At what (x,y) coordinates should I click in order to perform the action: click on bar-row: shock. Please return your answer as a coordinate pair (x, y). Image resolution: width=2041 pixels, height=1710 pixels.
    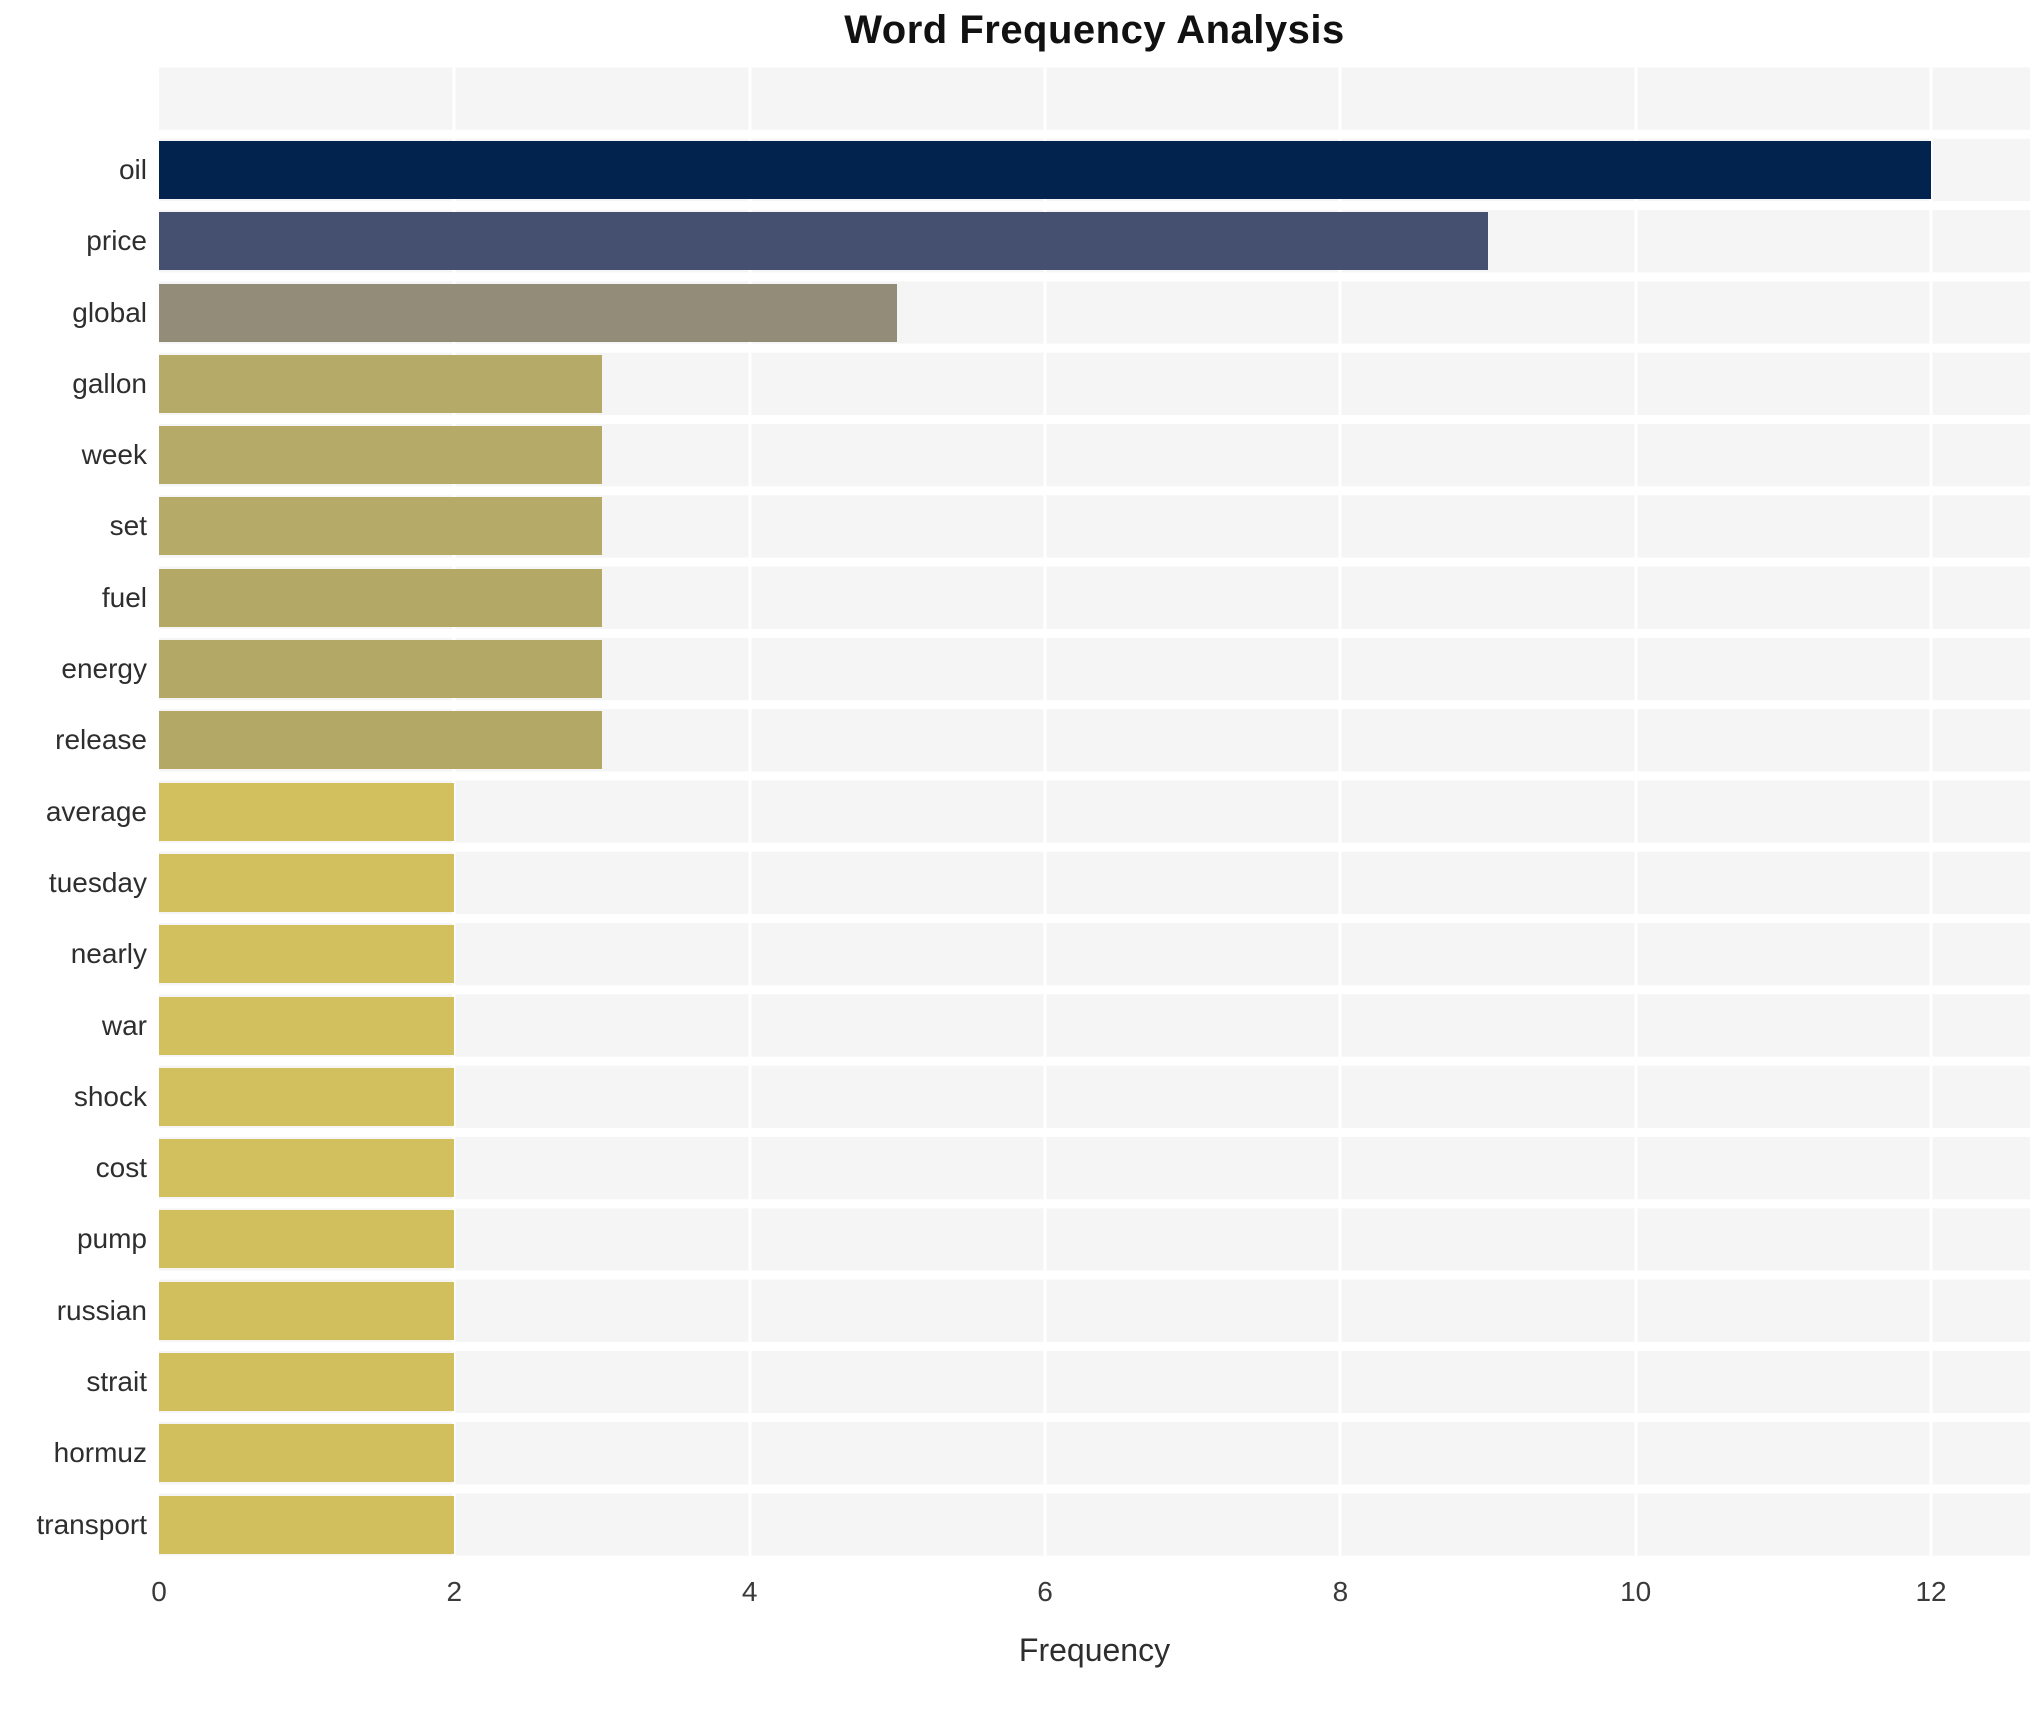
    Looking at the image, I should click on (1020, 1096).